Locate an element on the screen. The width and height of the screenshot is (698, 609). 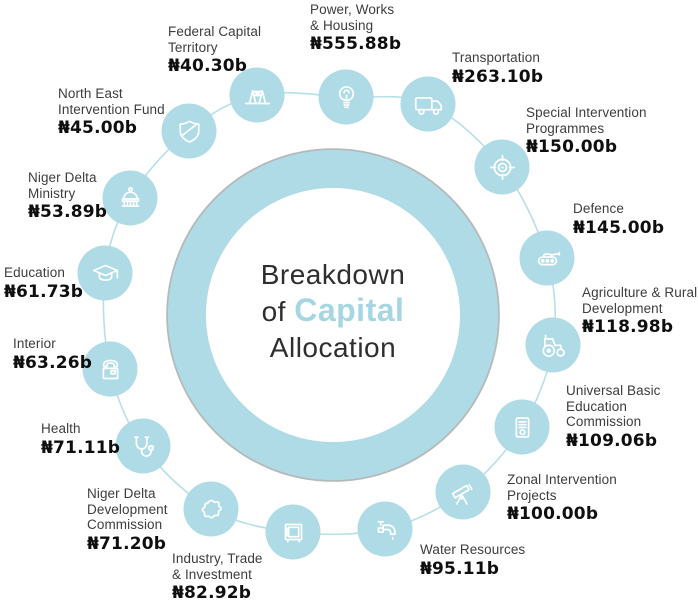
dome-icon is located at coordinates (130, 196).